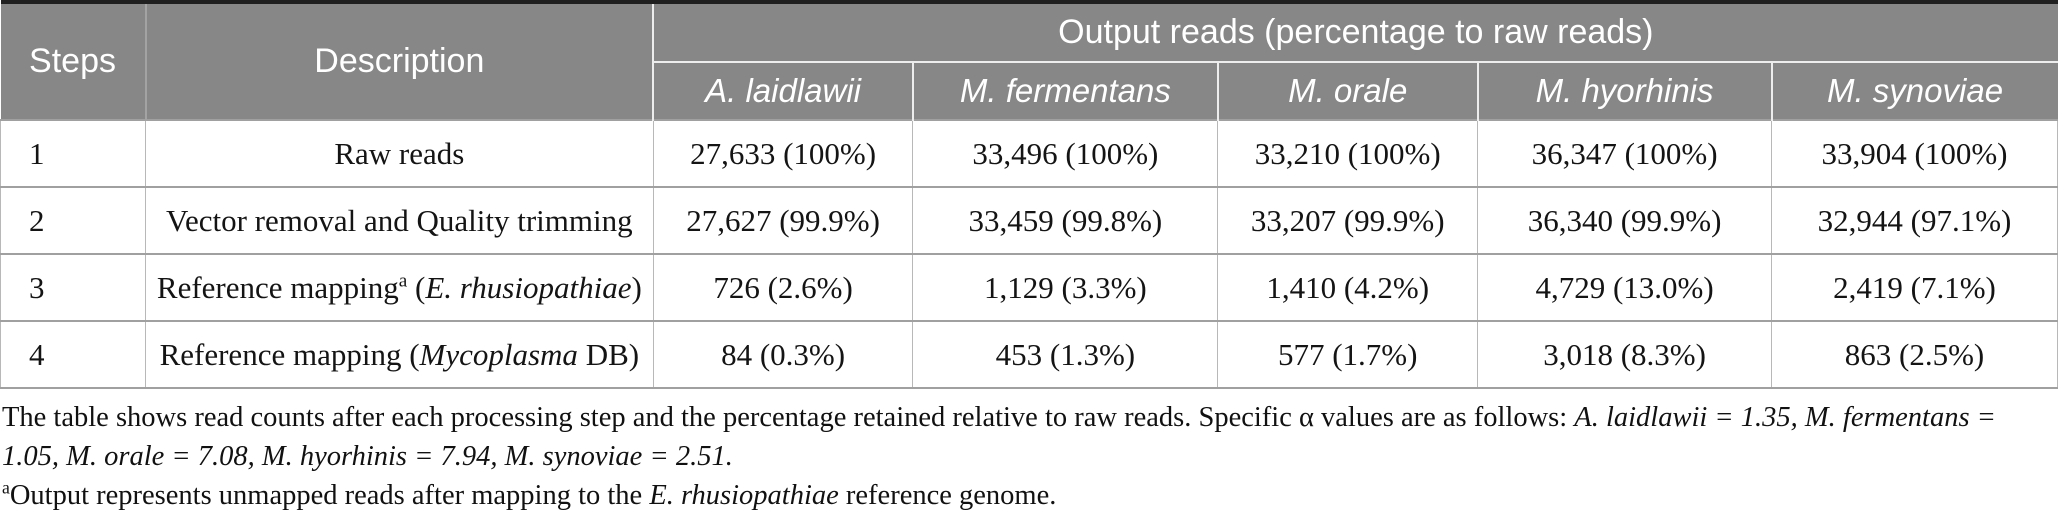 This screenshot has height=514, width=2058. Describe the element at coordinates (783, 153) in the screenshot. I see `cell-value: 27,633 (100%)` at that location.